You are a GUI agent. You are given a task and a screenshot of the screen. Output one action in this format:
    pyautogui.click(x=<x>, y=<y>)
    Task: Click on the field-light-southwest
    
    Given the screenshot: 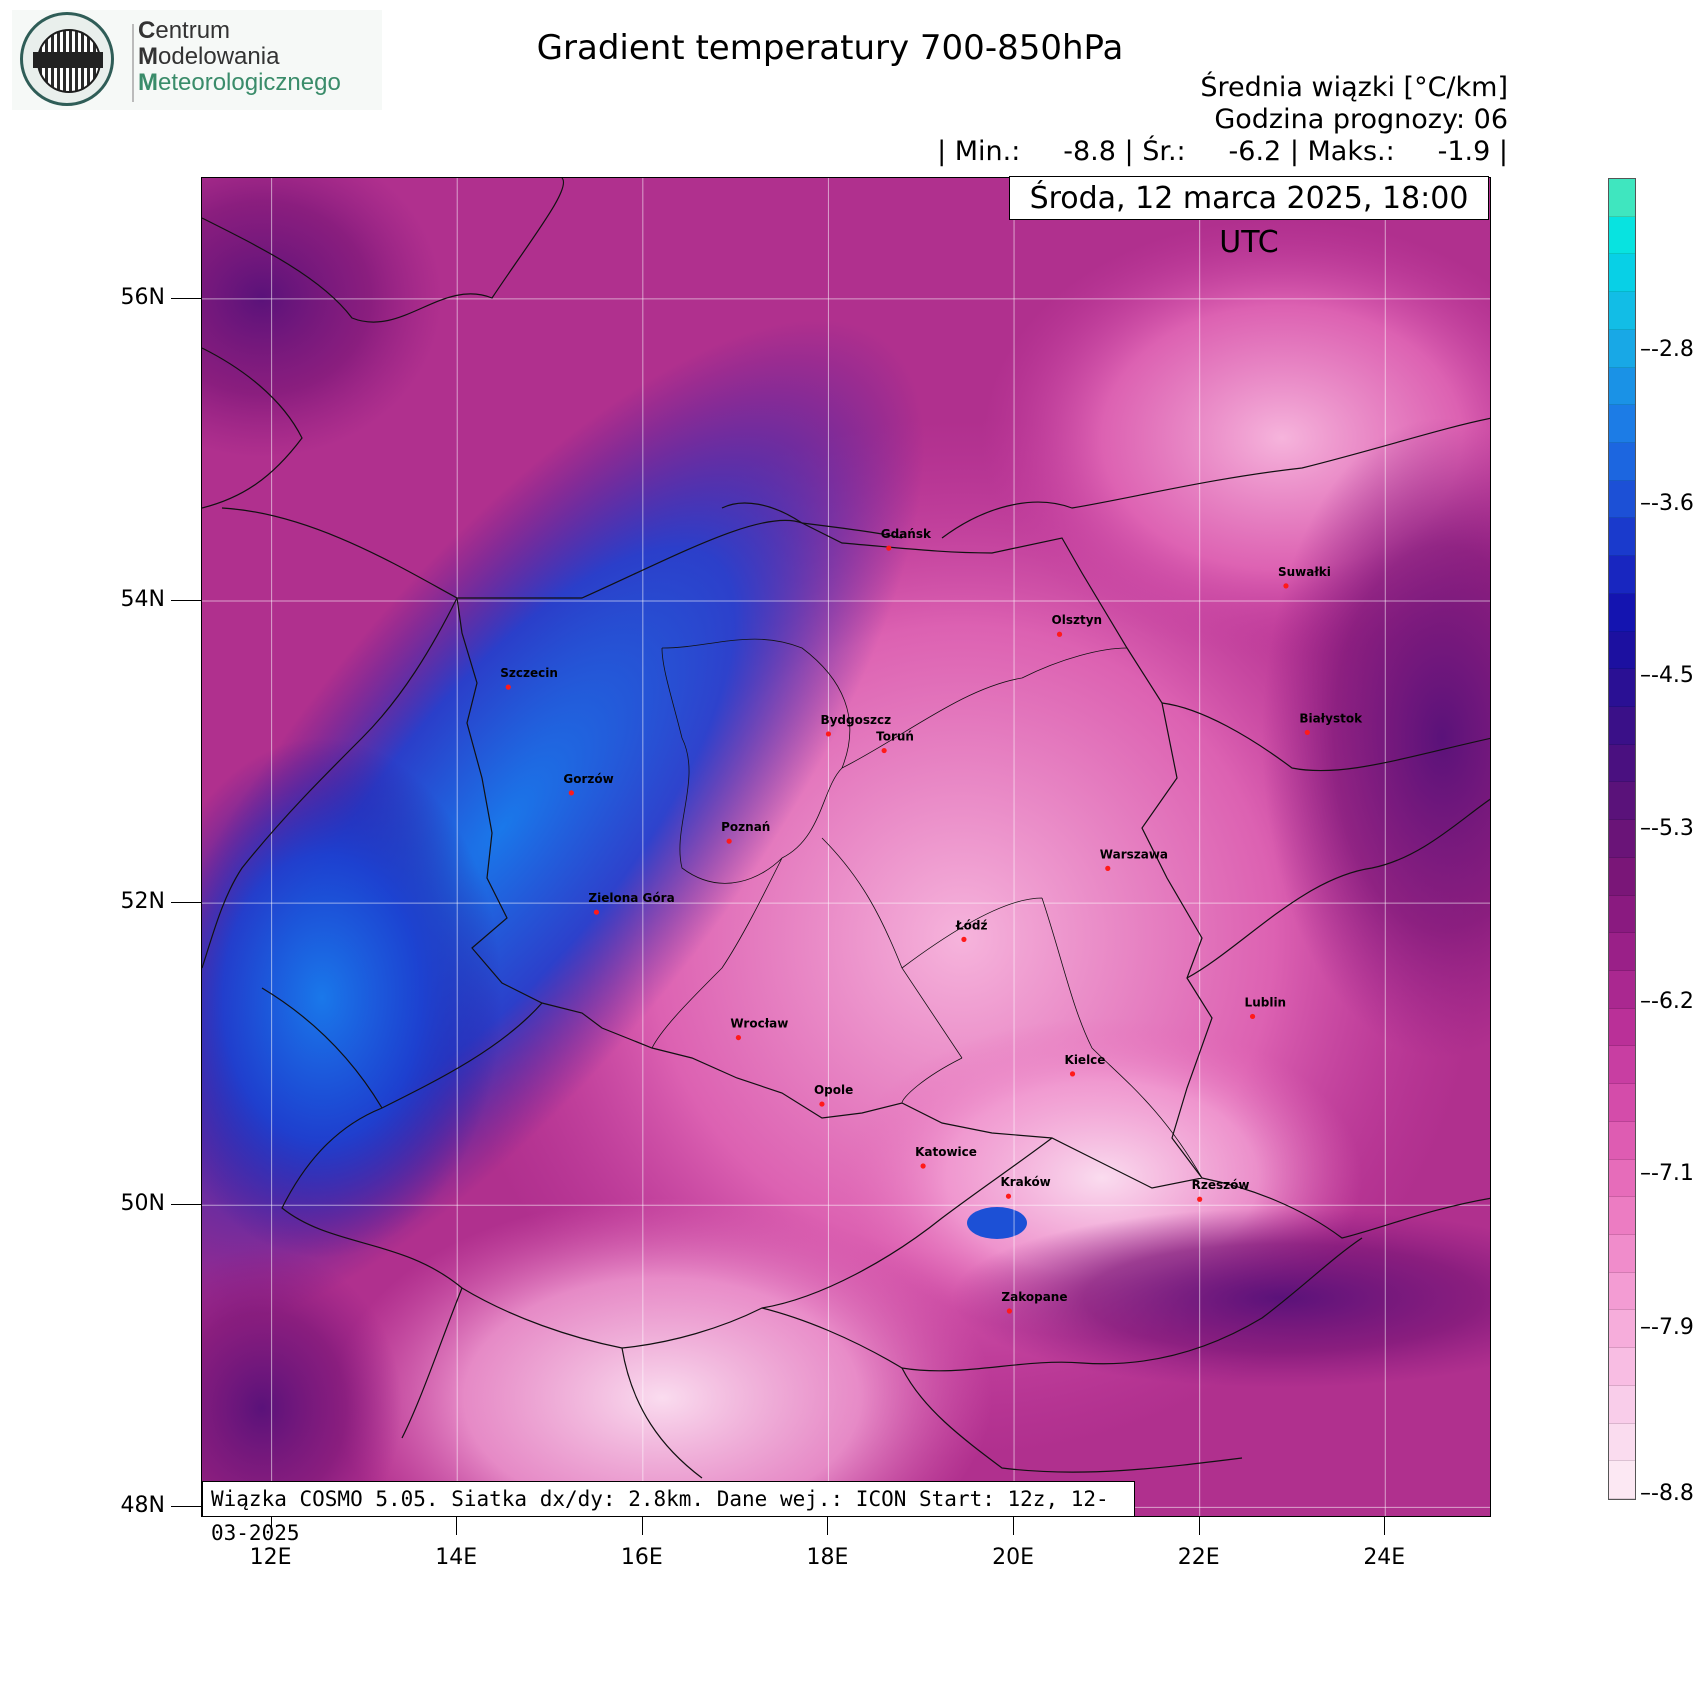 What is the action you would take?
    pyautogui.click(x=662, y=1357)
    